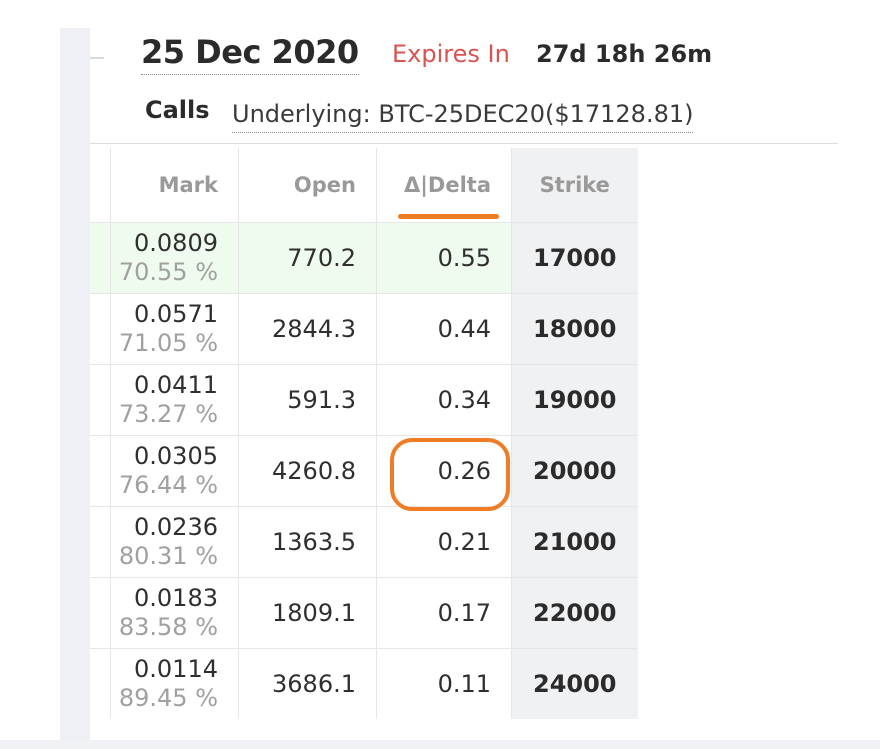 Image resolution: width=880 pixels, height=749 pixels. Describe the element at coordinates (97, 58) in the screenshot. I see `panel-divider-tick` at that location.